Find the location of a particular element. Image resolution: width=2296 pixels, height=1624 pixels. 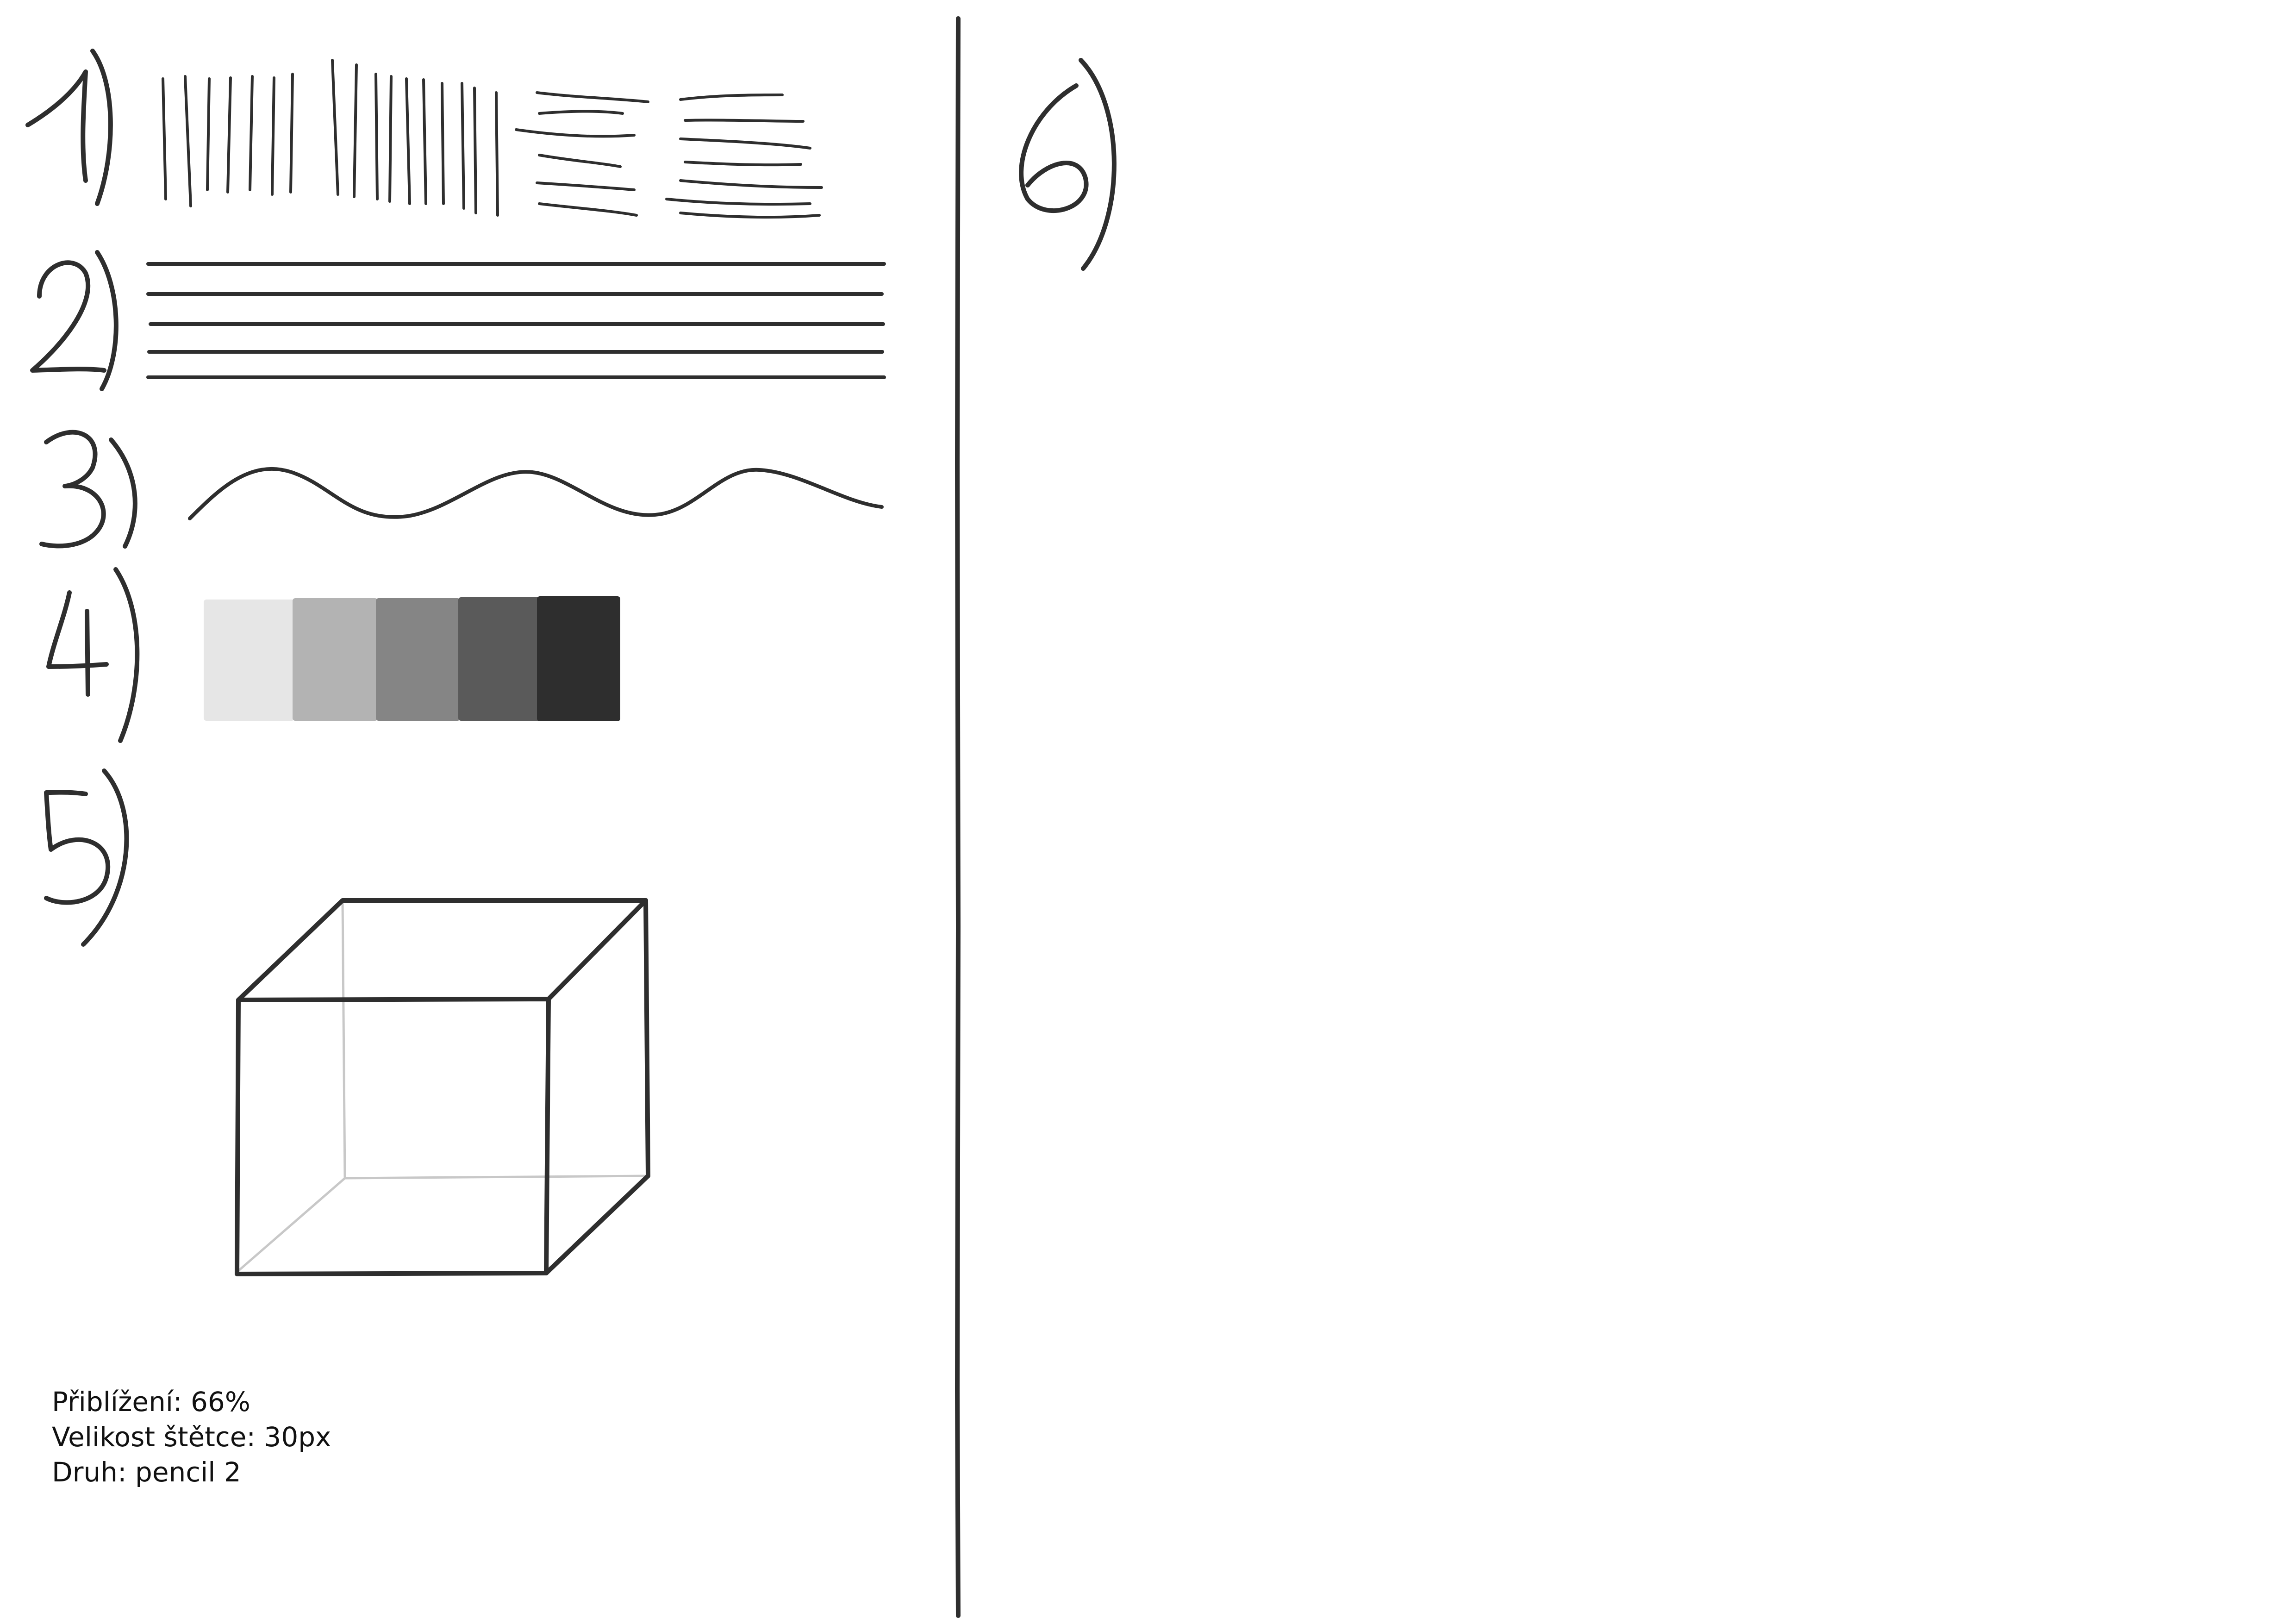

tone-swatch-darkest is located at coordinates (578, 658).